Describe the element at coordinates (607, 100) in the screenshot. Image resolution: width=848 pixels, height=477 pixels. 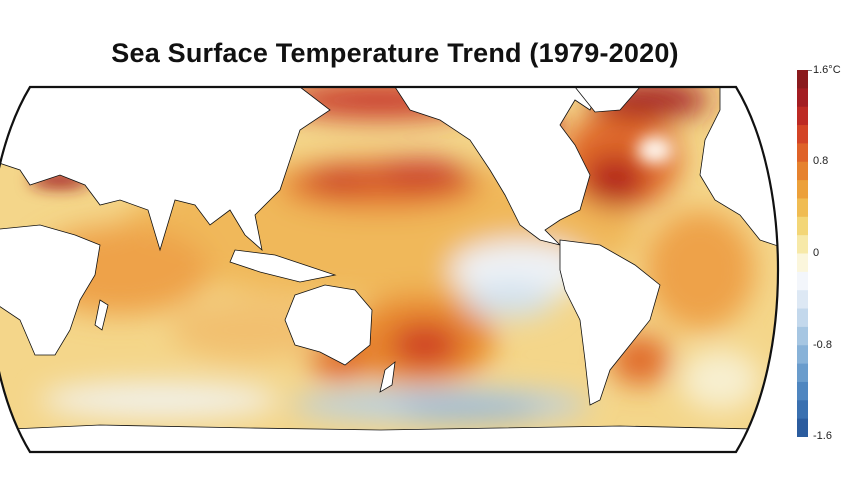
I see `greenland` at that location.